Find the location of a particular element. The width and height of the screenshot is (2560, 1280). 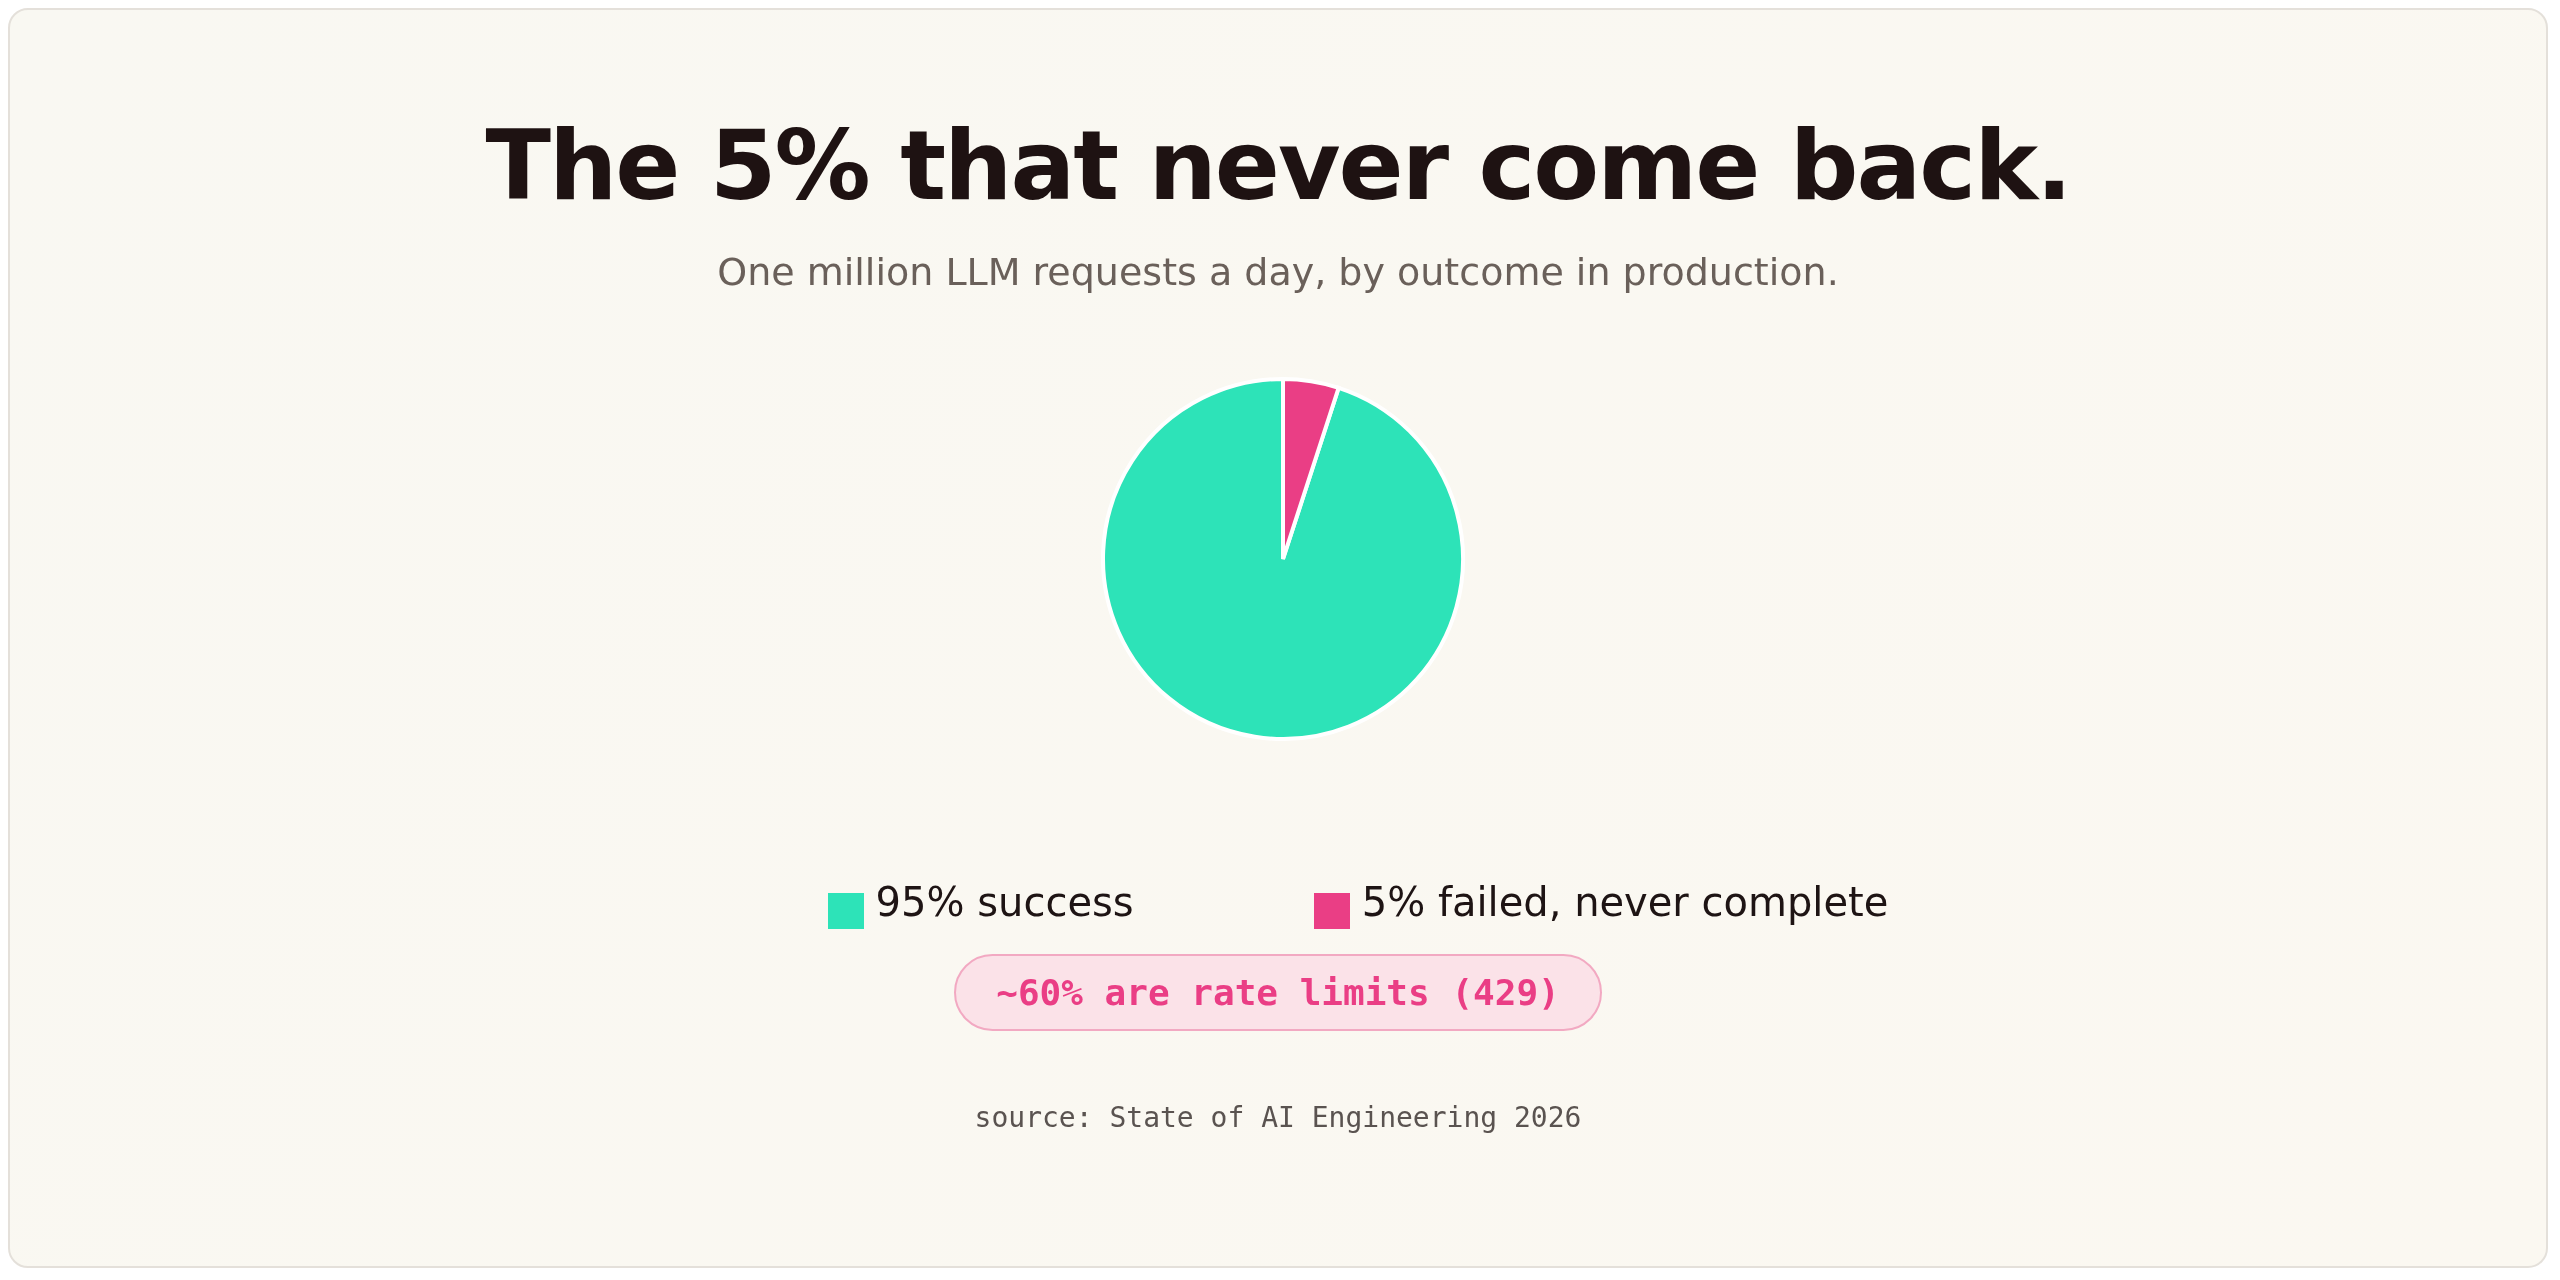

text: ~60% are rate limits (429) is located at coordinates (1278, 992).